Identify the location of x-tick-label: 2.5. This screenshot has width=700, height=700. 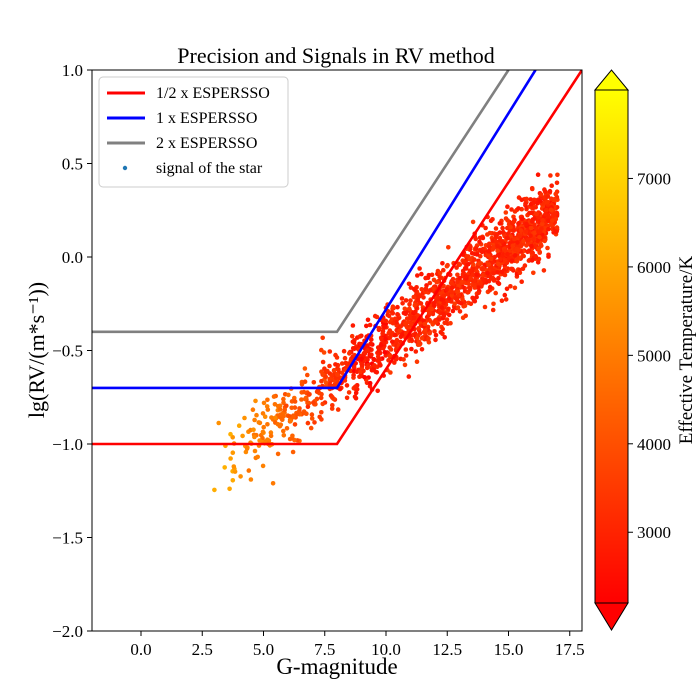
(202, 649).